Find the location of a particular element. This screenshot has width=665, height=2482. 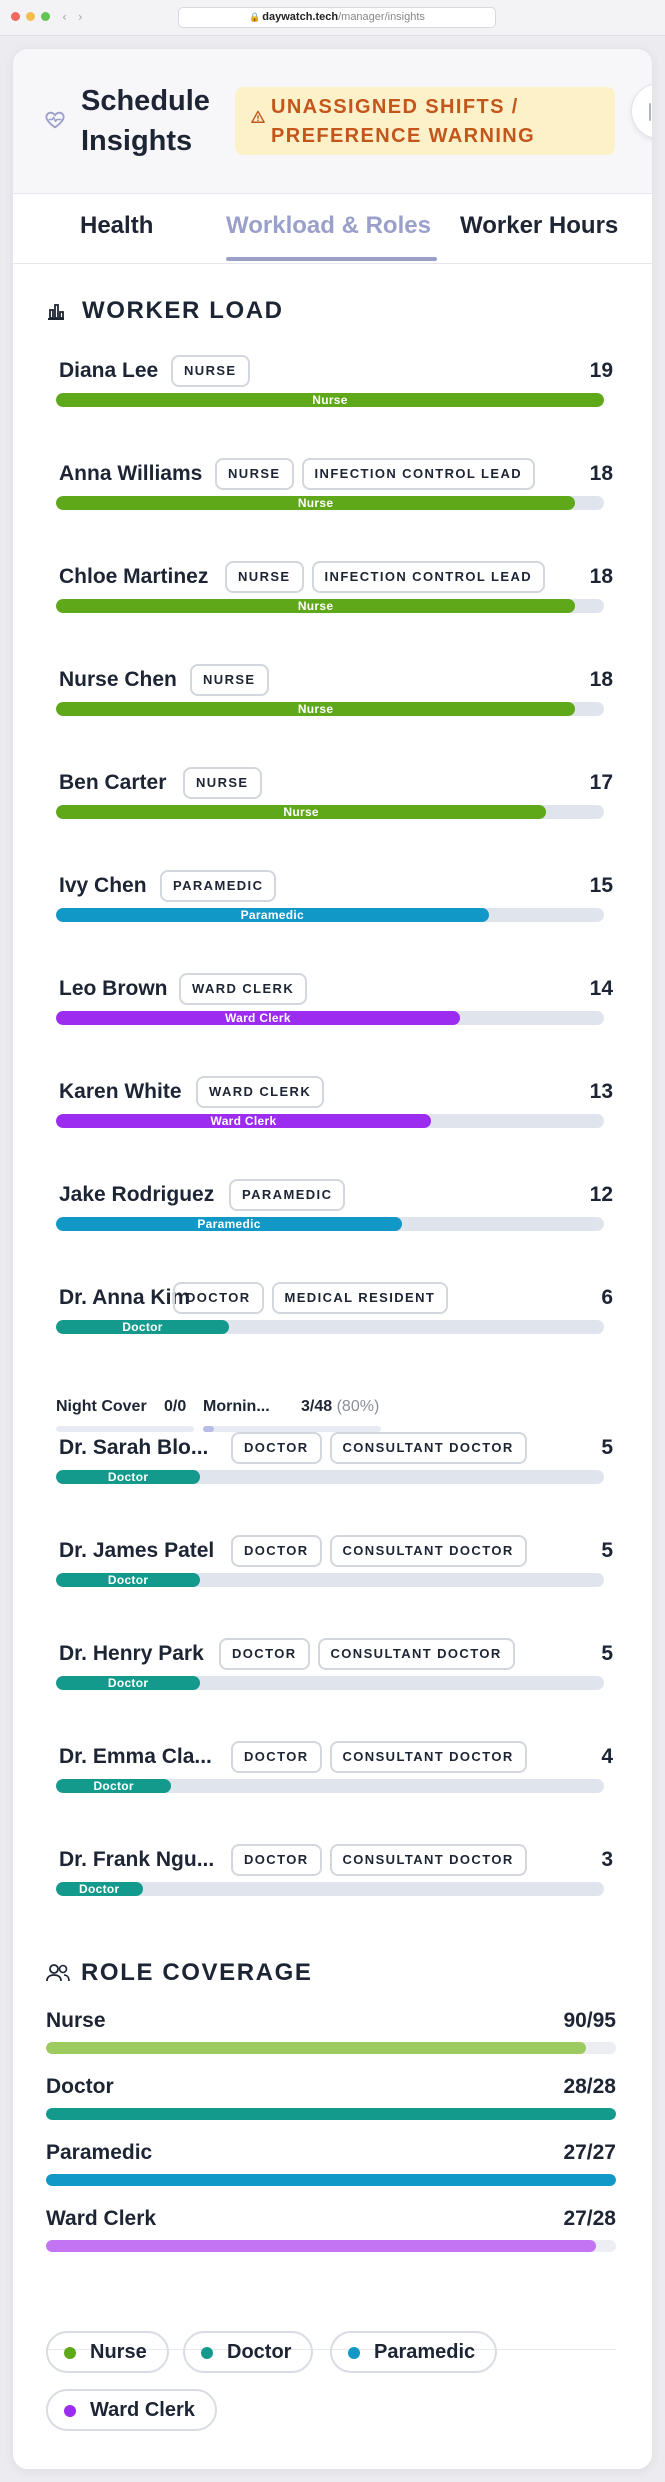

worker-load-track: Ward Clerk is located at coordinates (330, 1121).